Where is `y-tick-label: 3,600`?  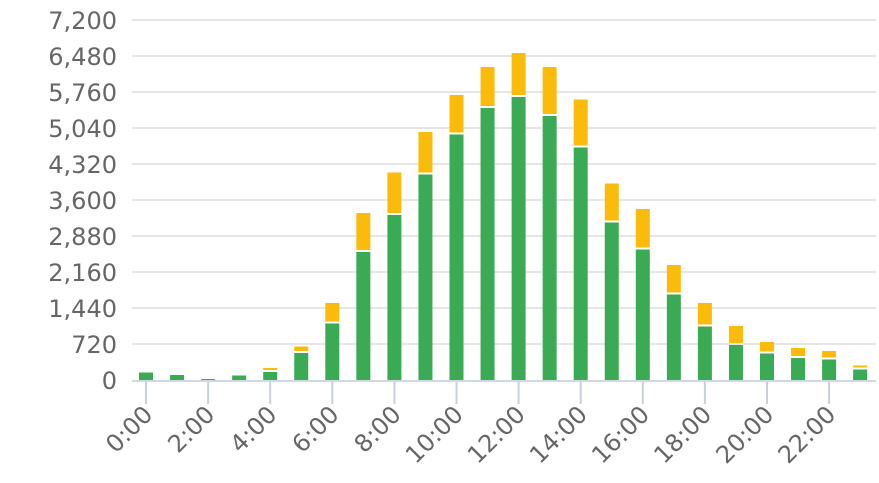
y-tick-label: 3,600 is located at coordinates (82, 201).